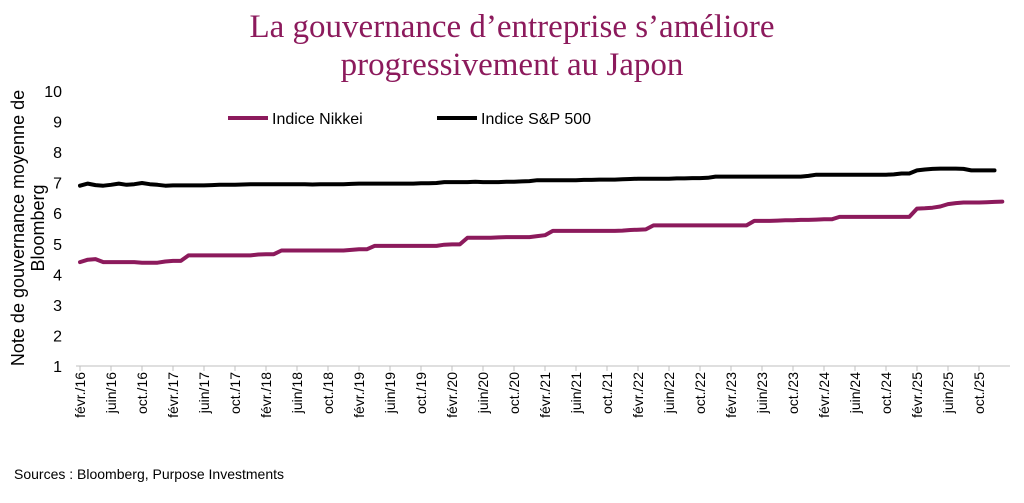  Describe the element at coordinates (57, 336) in the screenshot. I see `y-tick-label: 2` at that location.